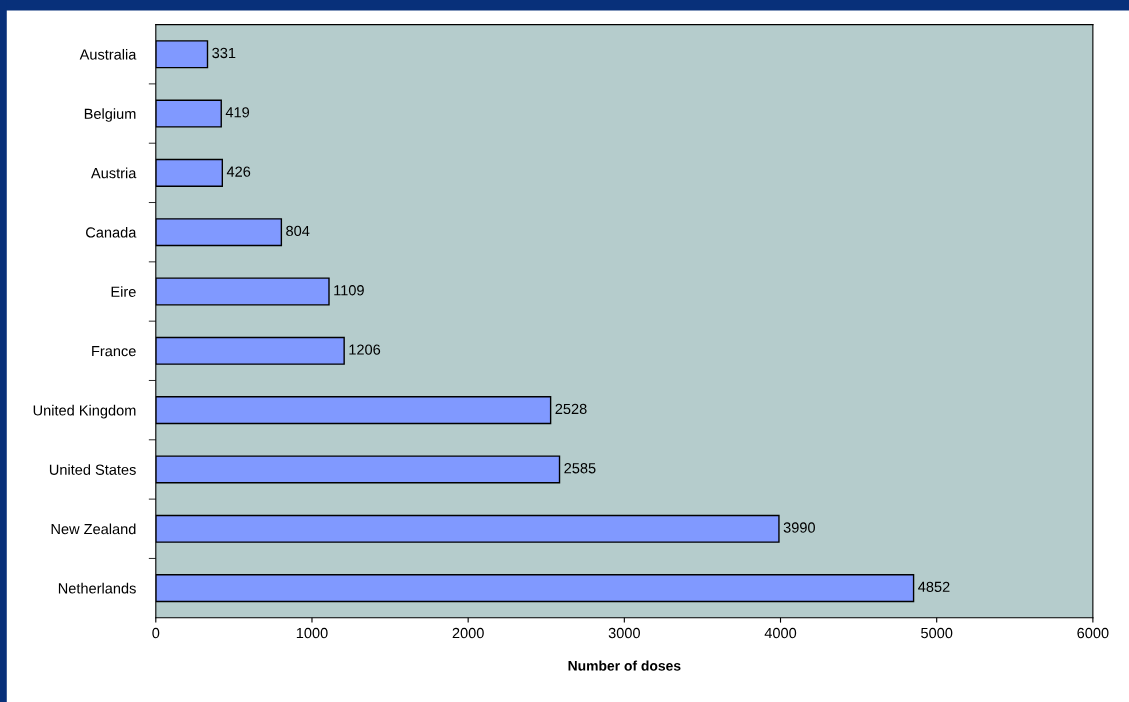 The image size is (1129, 702). What do you see at coordinates (1093, 633) in the screenshot?
I see `x-tick-label: 6000` at bounding box center [1093, 633].